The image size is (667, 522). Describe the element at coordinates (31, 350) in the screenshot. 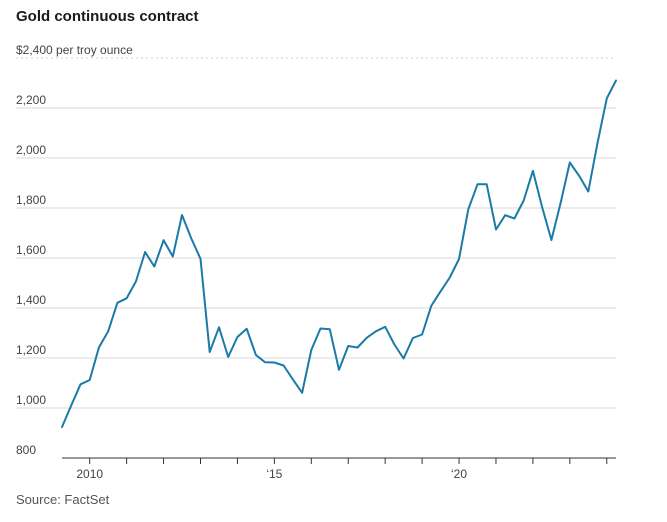

I see `y-tick-label-1200: 1,200` at that location.